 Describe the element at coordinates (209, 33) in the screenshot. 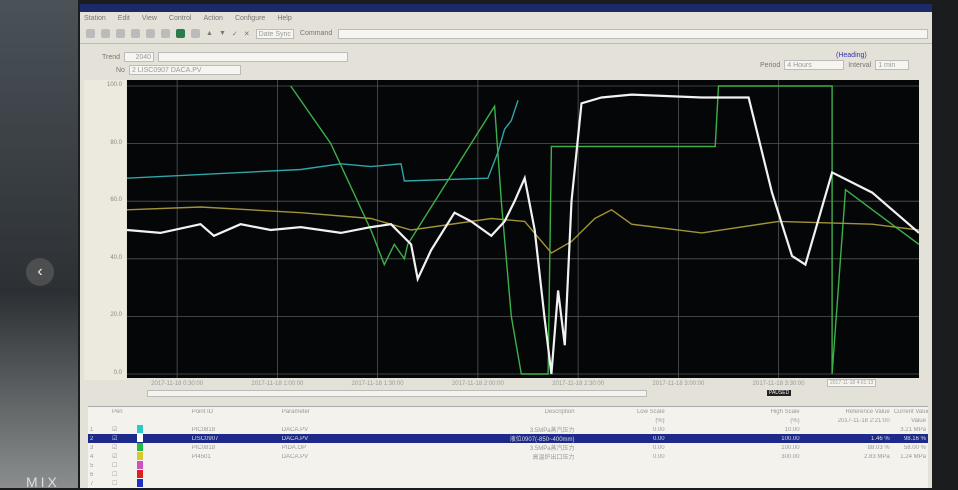

I see `up-arrow-icon: ▲` at that location.